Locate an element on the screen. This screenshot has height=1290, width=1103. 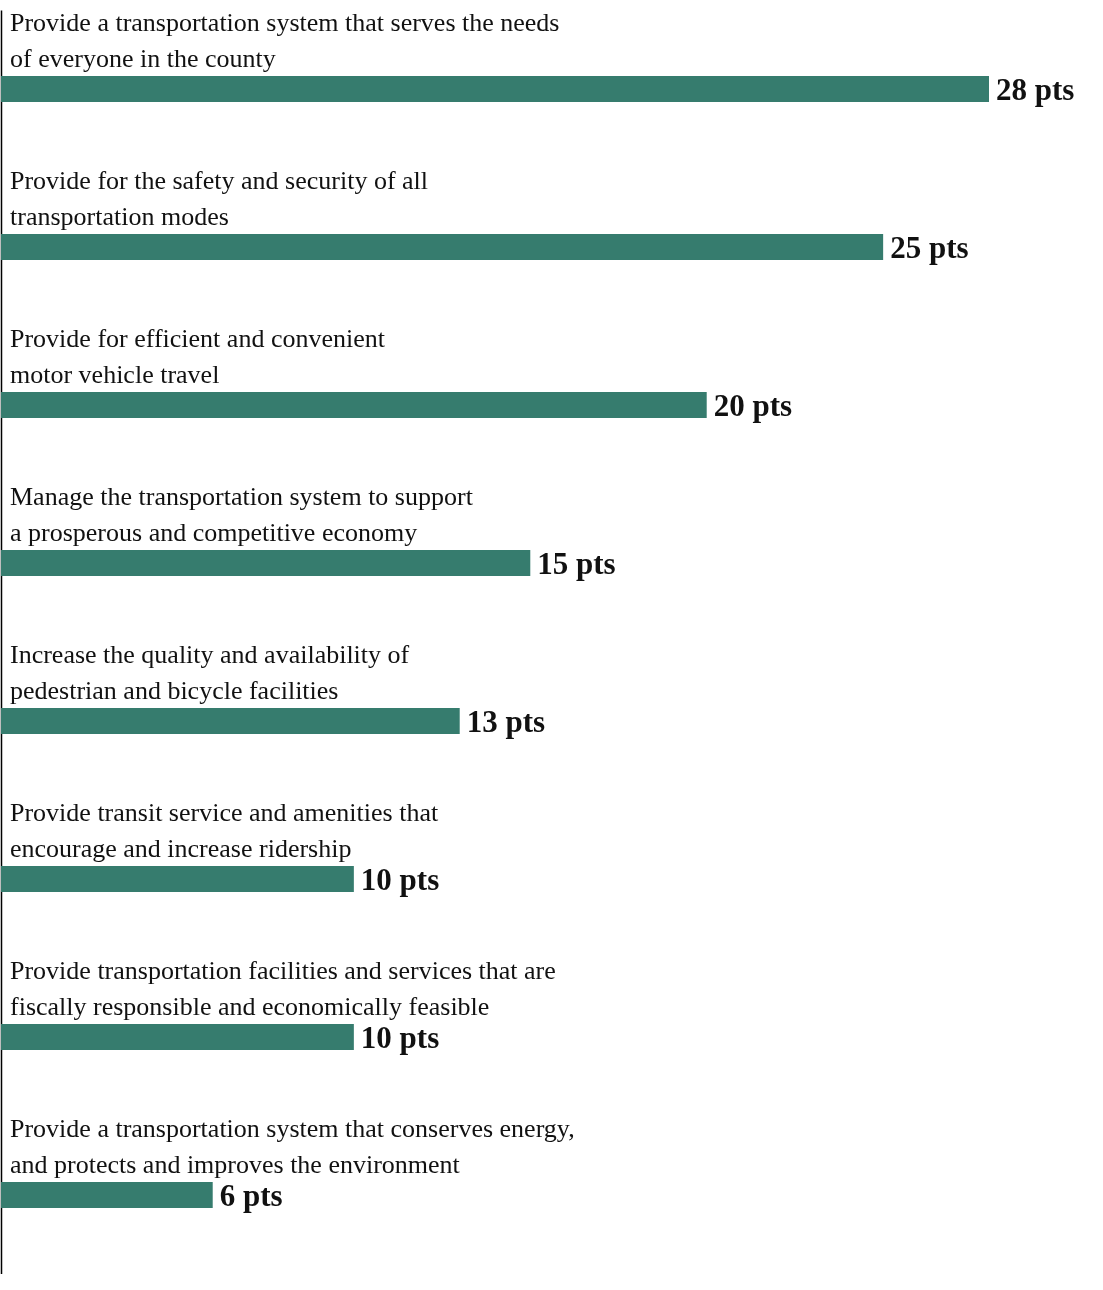
data-label: 15 pts is located at coordinates (576, 563).